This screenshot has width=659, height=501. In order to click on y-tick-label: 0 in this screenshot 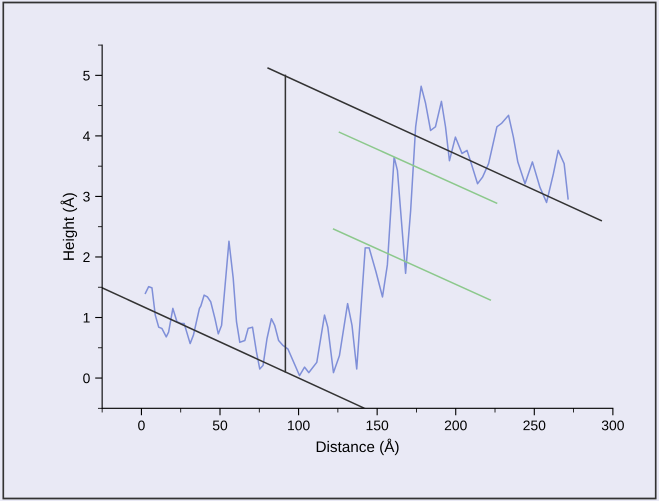, I will do `click(86, 378)`.